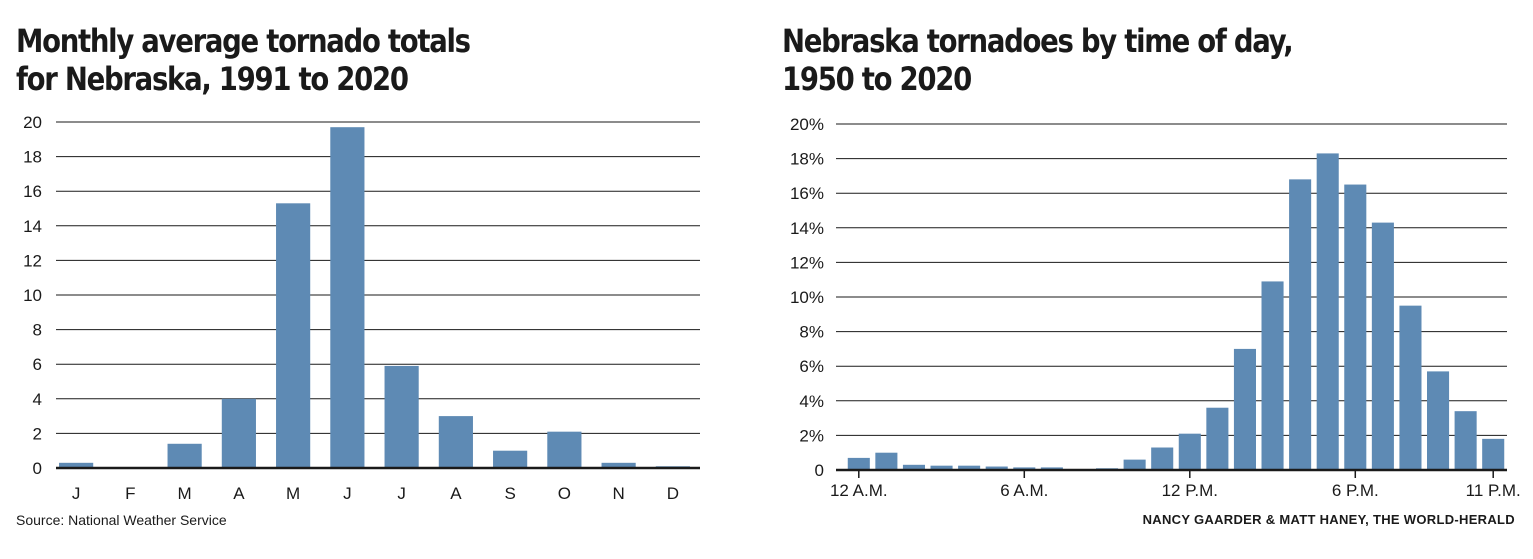 The height and width of the screenshot is (559, 1533). Describe the element at coordinates (673, 493) in the screenshot. I see `monthly-x-tick-label: D` at that location.